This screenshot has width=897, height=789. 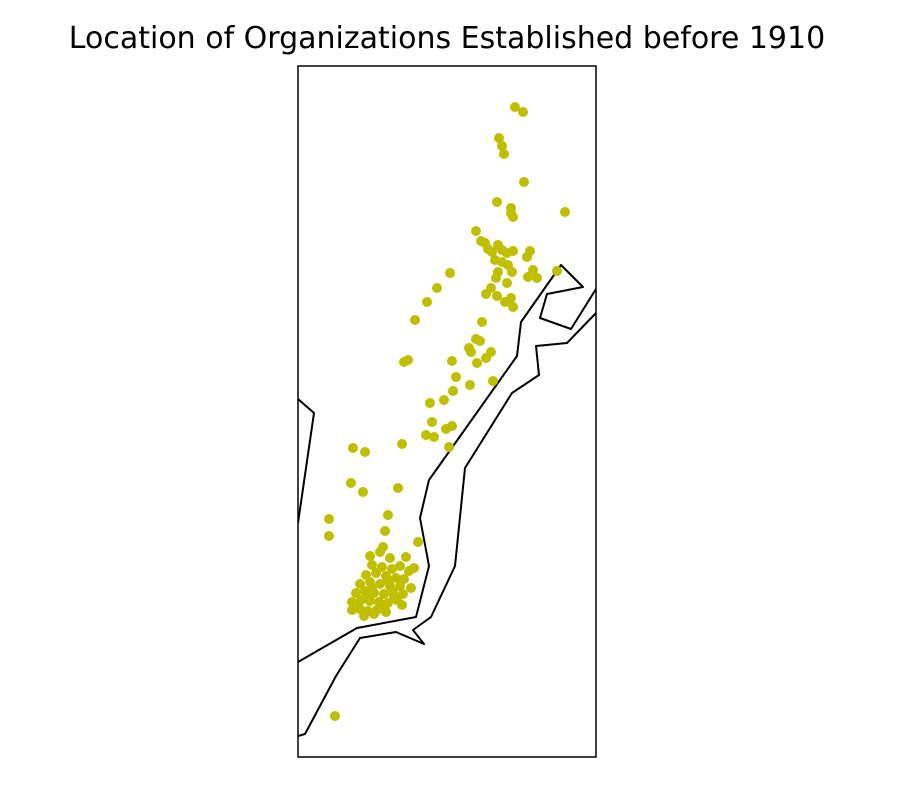 I want to click on coastline-segment, so click(x=306, y=461).